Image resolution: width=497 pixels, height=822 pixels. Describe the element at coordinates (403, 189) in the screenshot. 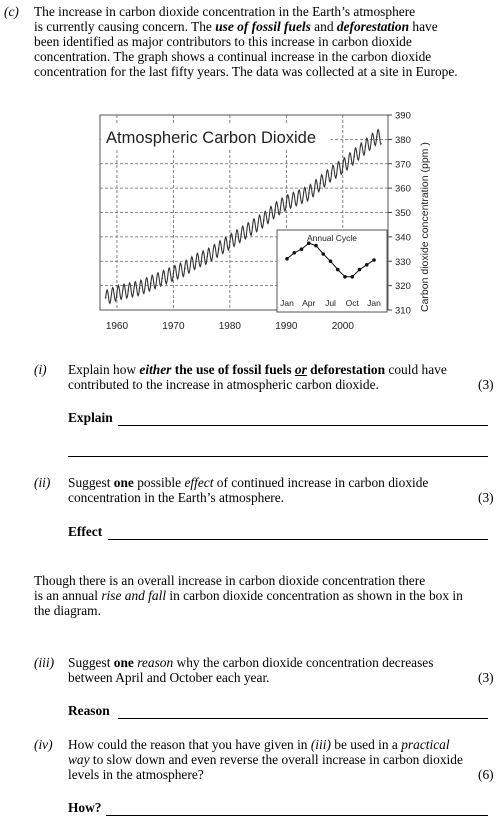

I see `y-tick-label: 360` at that location.